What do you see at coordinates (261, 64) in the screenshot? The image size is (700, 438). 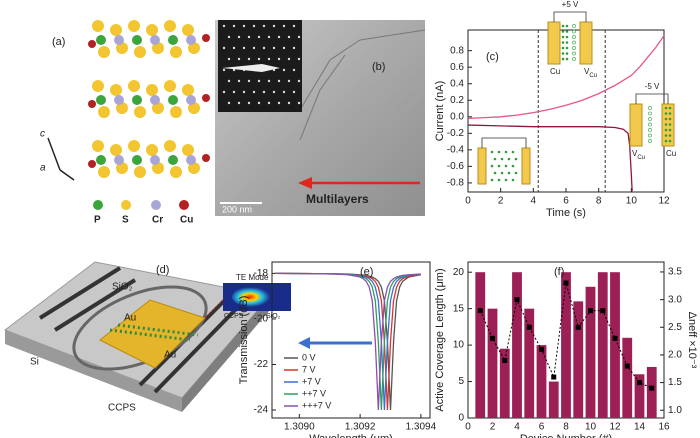 I see `diffraction-spots` at bounding box center [261, 64].